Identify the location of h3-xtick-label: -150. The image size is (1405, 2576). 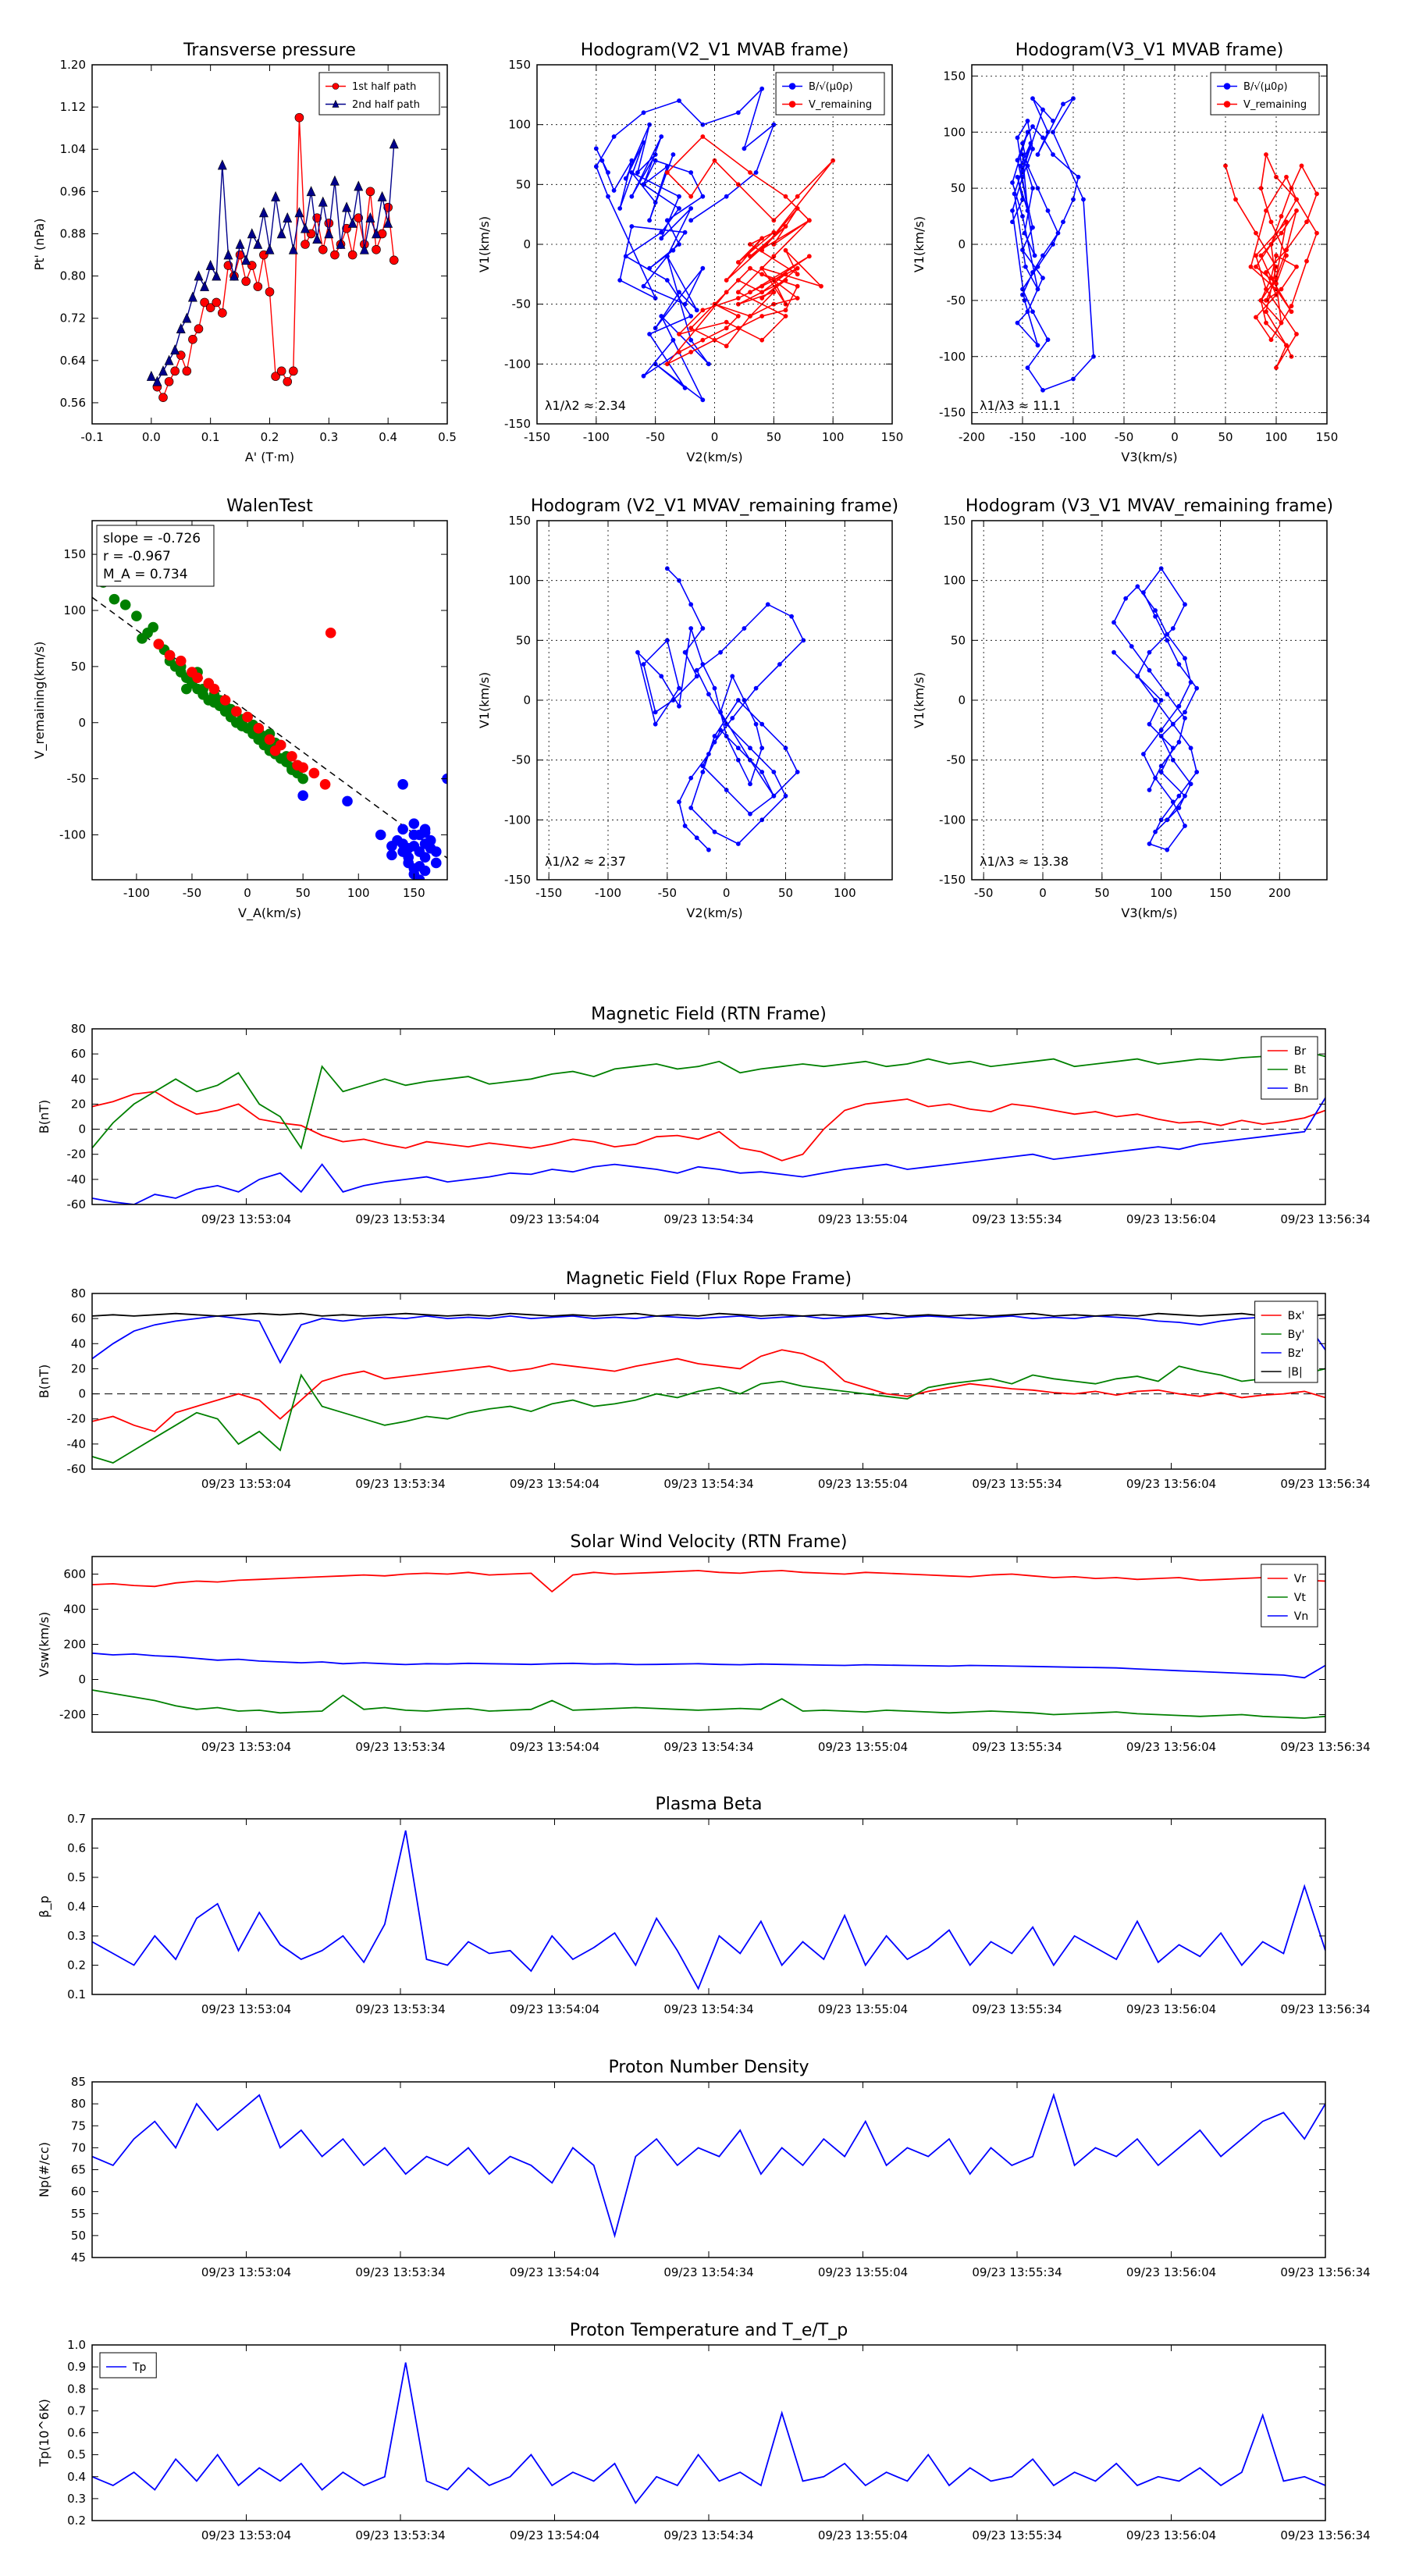
(548, 893).